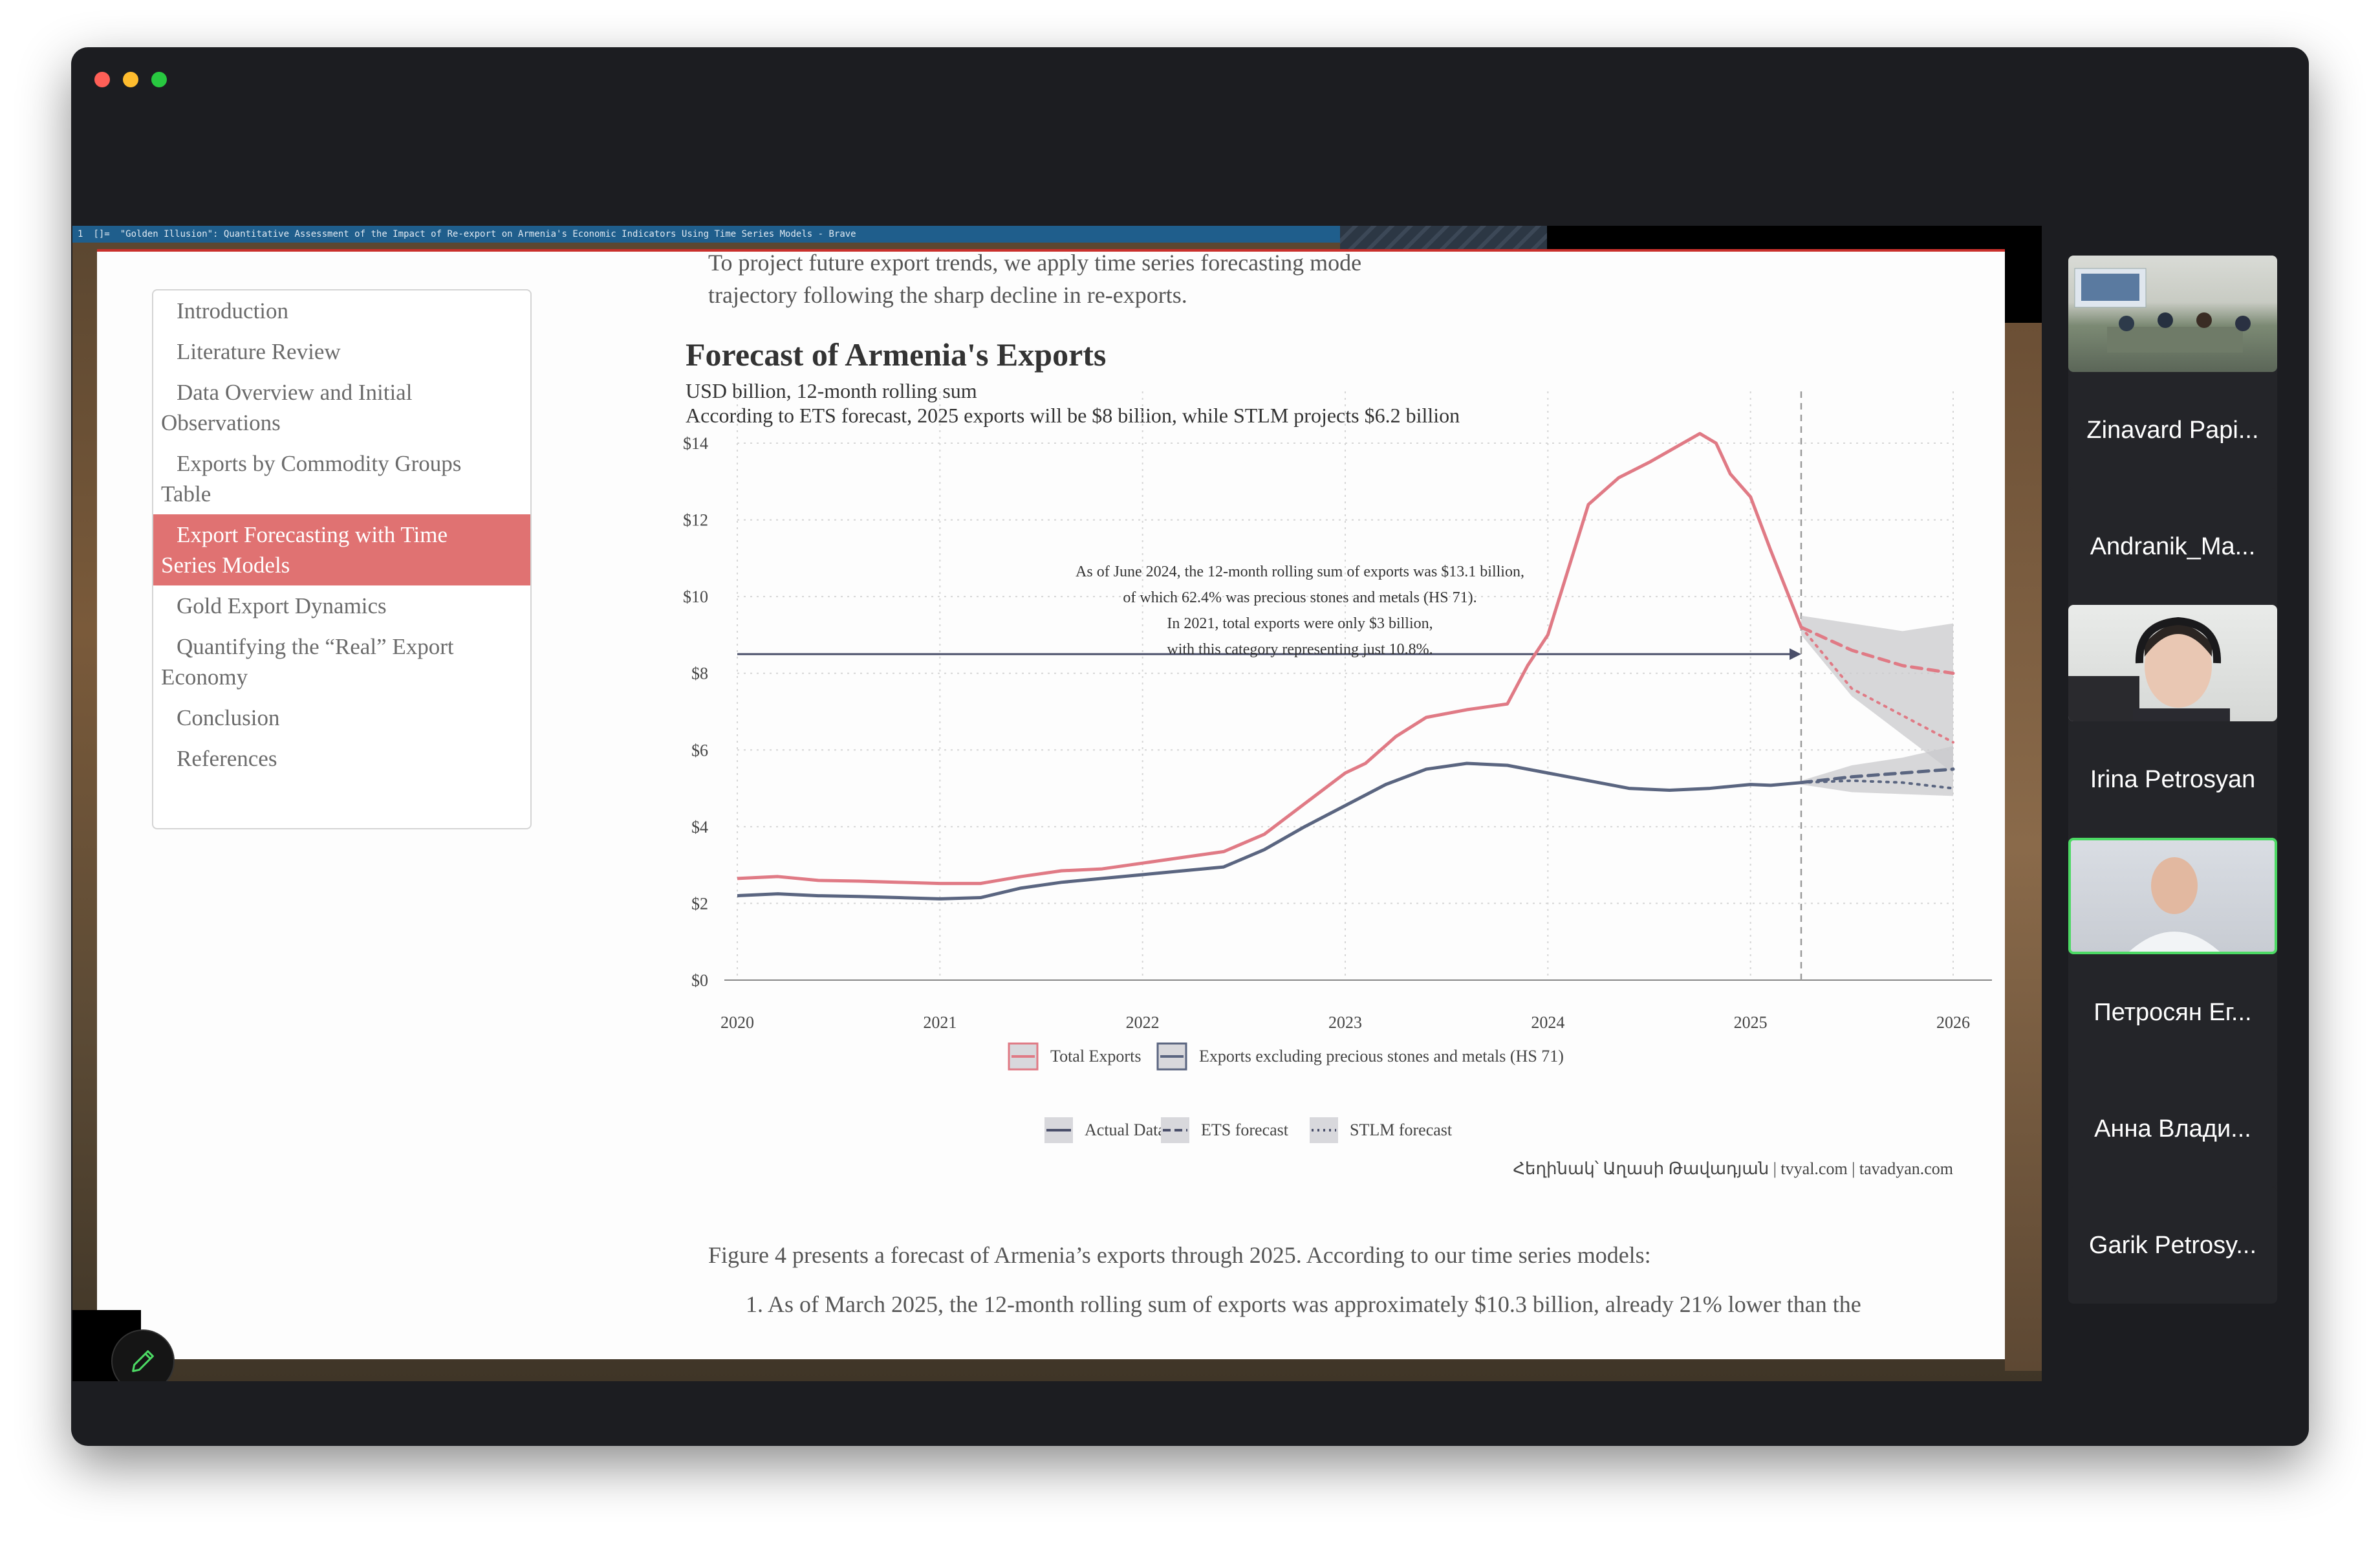 This screenshot has width=2380, height=1541. I want to click on speaking-person-icon, so click(2174, 904).